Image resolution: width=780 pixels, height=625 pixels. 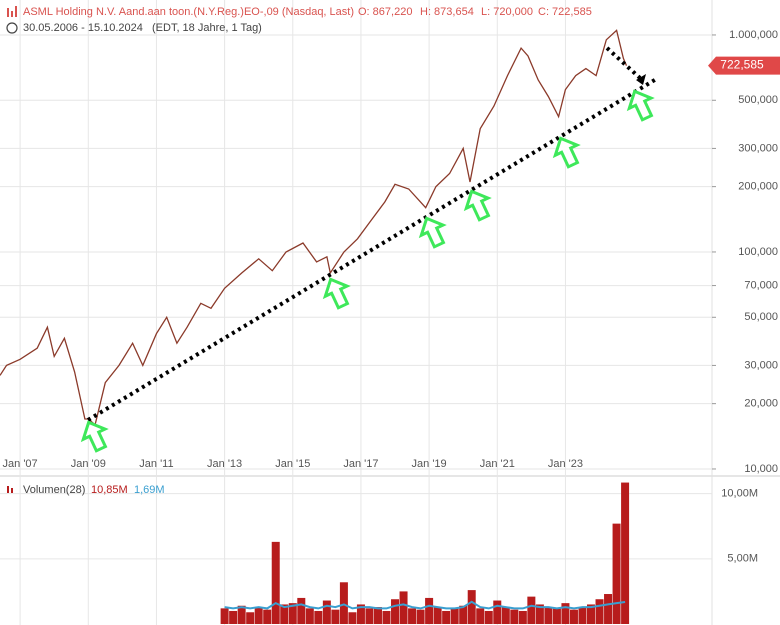 What do you see at coordinates (292, 464) in the screenshot?
I see `x-tick-label: Jan '15` at bounding box center [292, 464].